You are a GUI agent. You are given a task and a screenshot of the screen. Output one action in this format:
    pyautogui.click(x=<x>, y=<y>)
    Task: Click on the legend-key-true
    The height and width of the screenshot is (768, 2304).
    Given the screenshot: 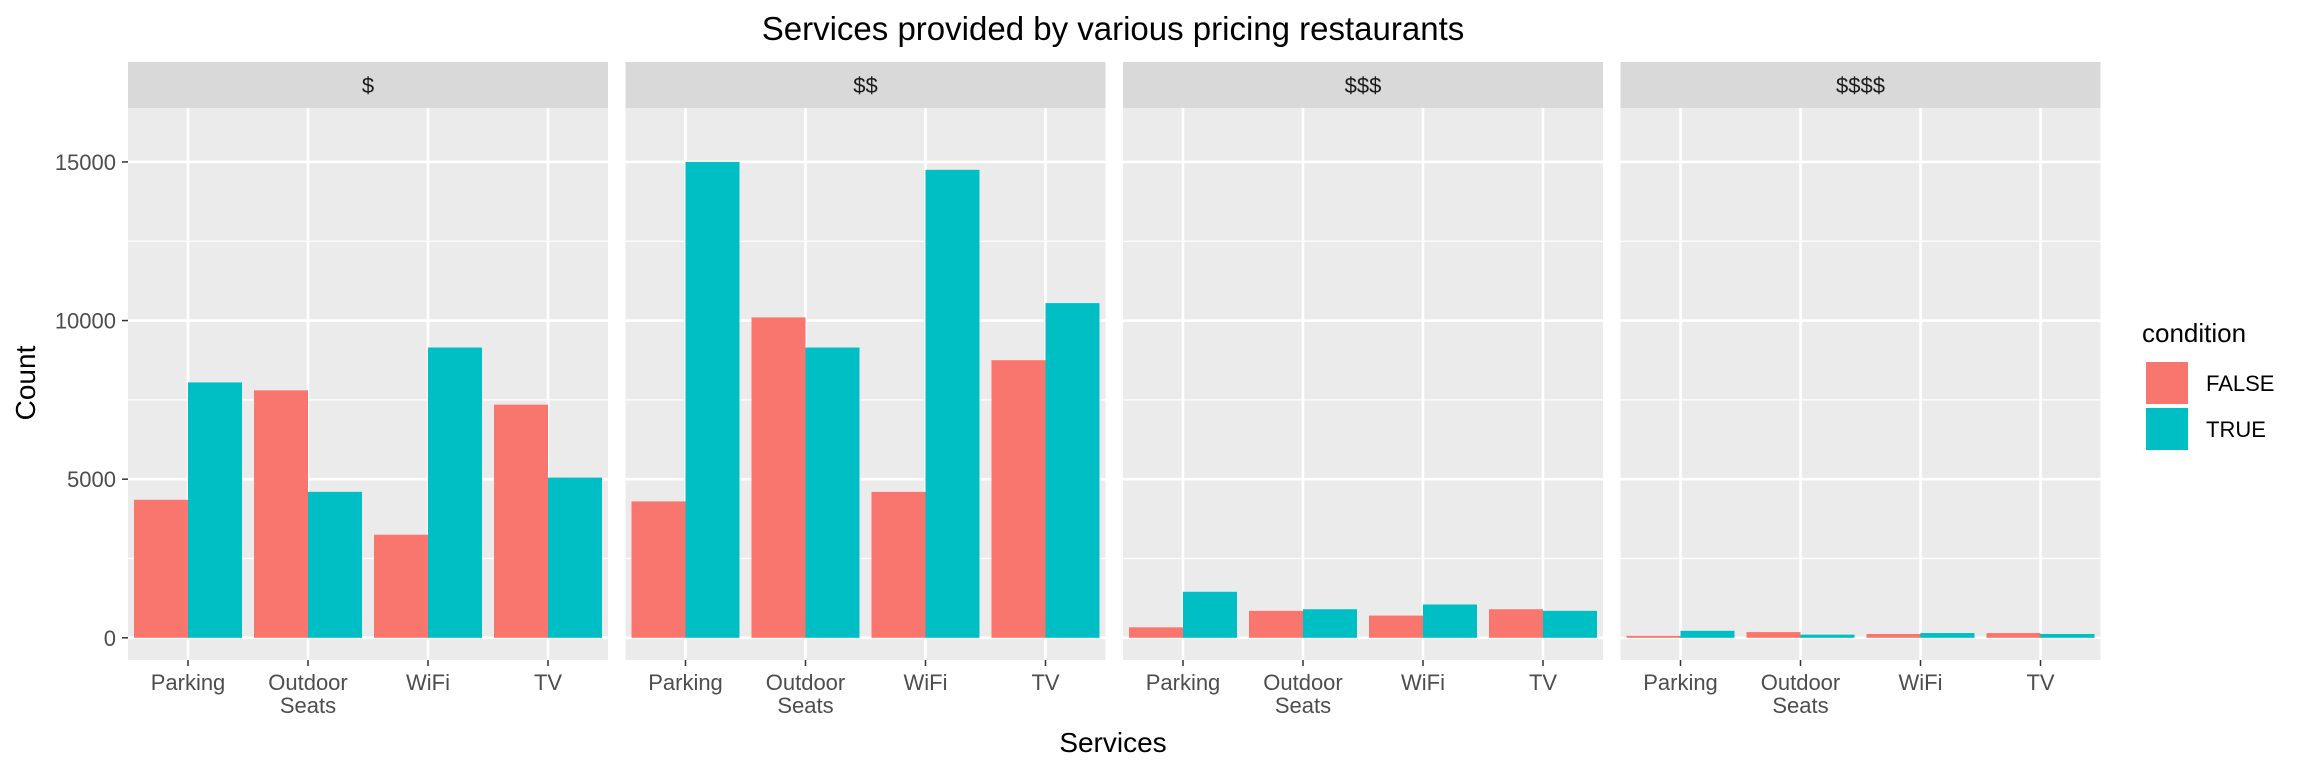 What is the action you would take?
    pyautogui.click(x=2167, y=429)
    